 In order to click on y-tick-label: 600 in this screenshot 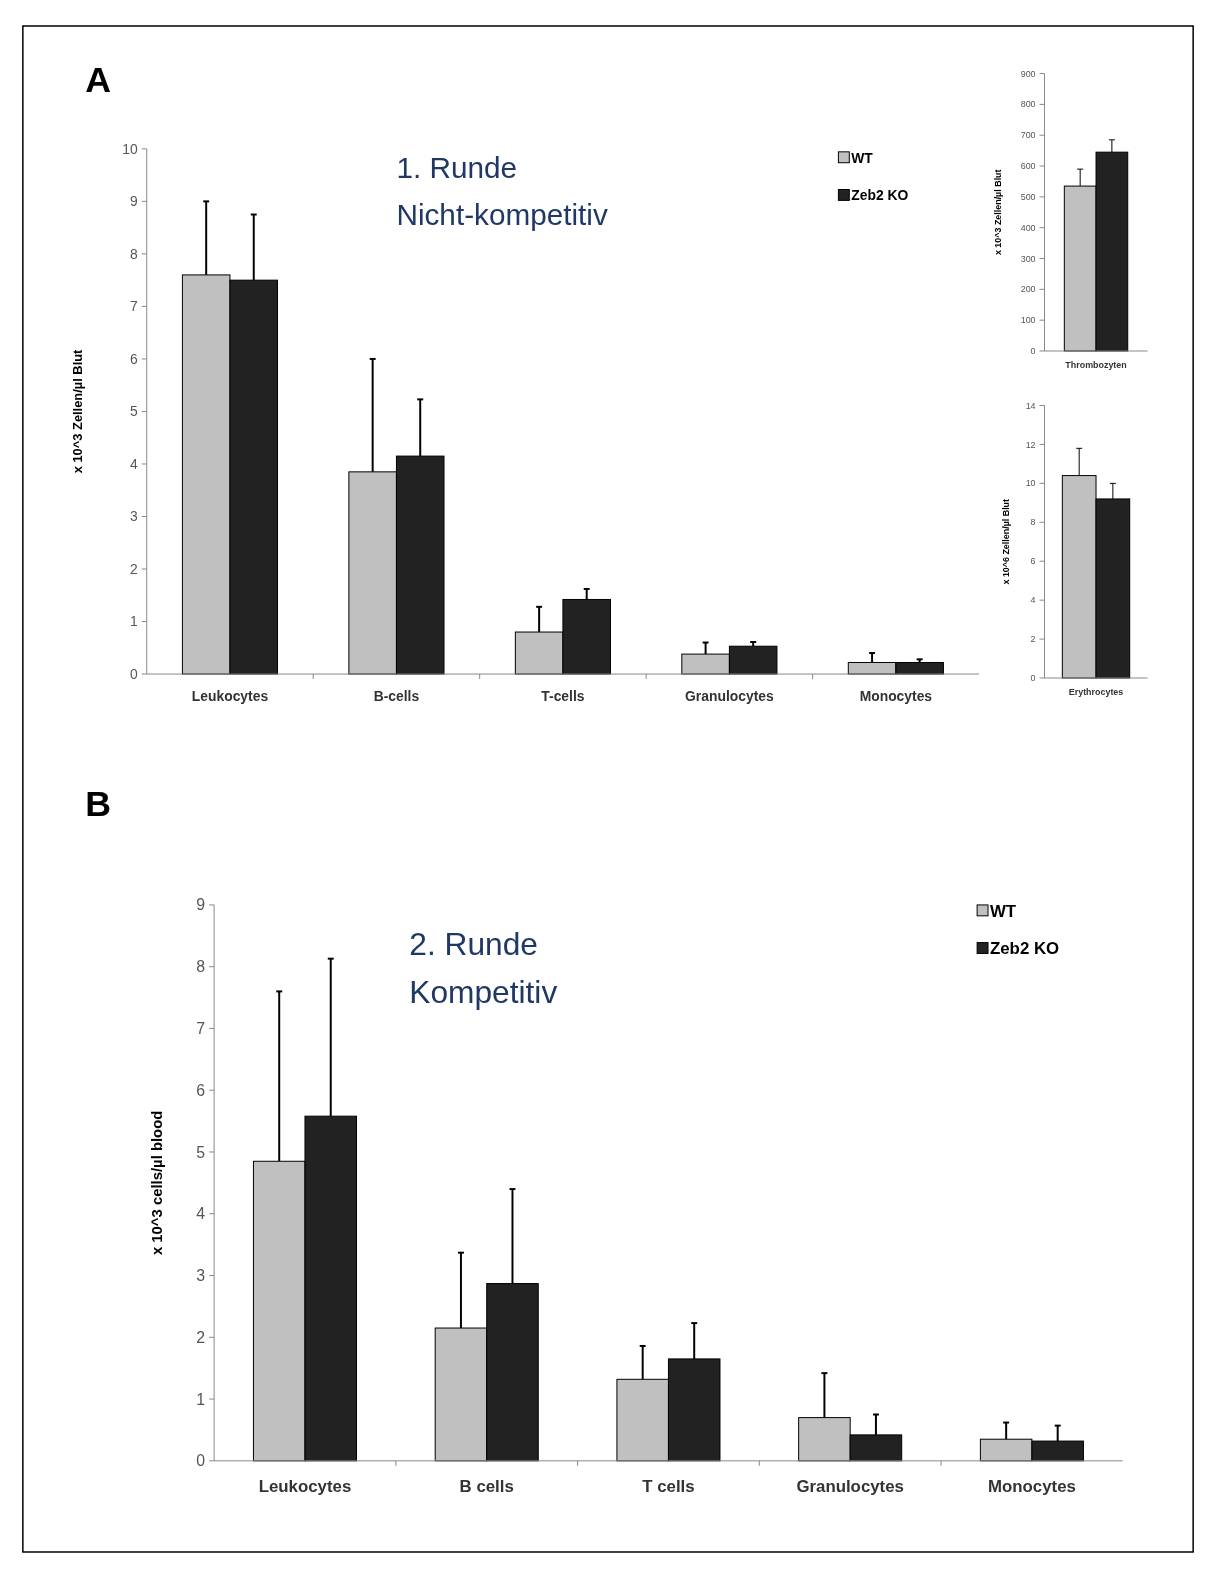, I will do `click(1028, 166)`.